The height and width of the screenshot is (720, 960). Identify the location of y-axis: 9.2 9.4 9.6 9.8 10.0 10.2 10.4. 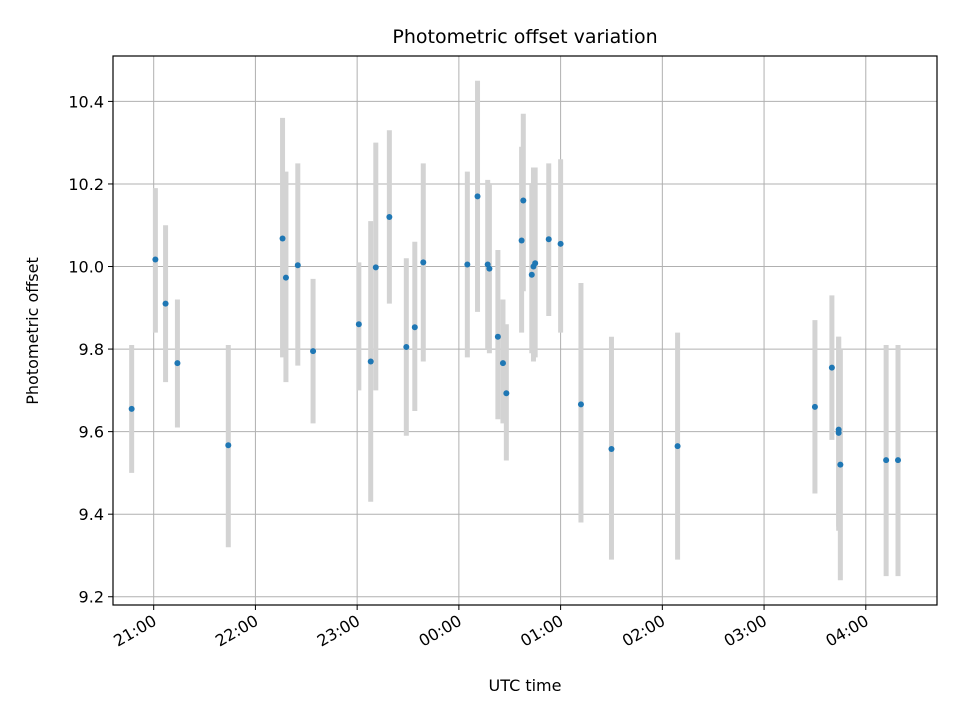
(90, 349).